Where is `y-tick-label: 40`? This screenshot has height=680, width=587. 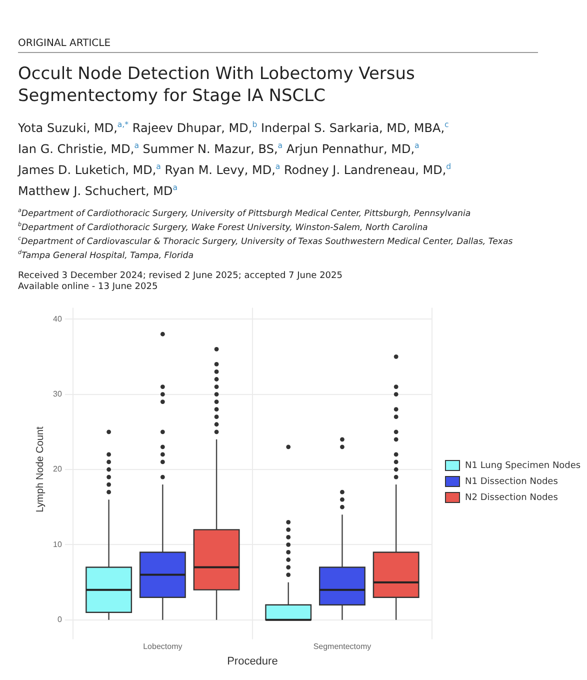 y-tick-label: 40 is located at coordinates (57, 319).